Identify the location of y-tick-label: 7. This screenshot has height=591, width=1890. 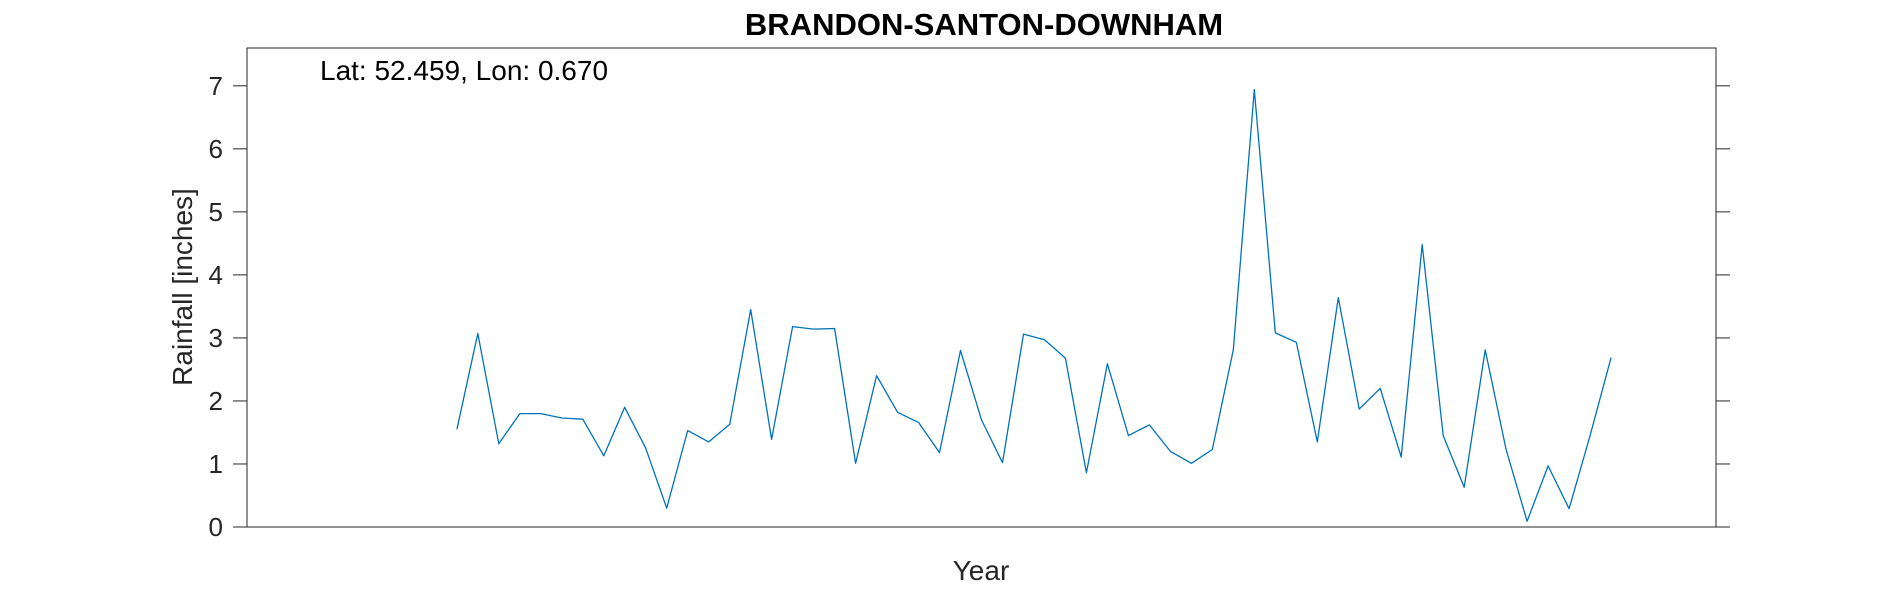
(216, 86).